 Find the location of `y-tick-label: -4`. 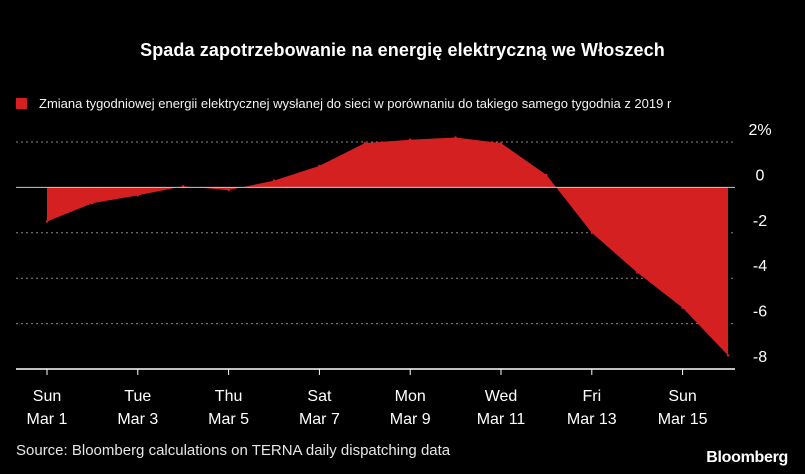

y-tick-label: -4 is located at coordinates (760, 266).